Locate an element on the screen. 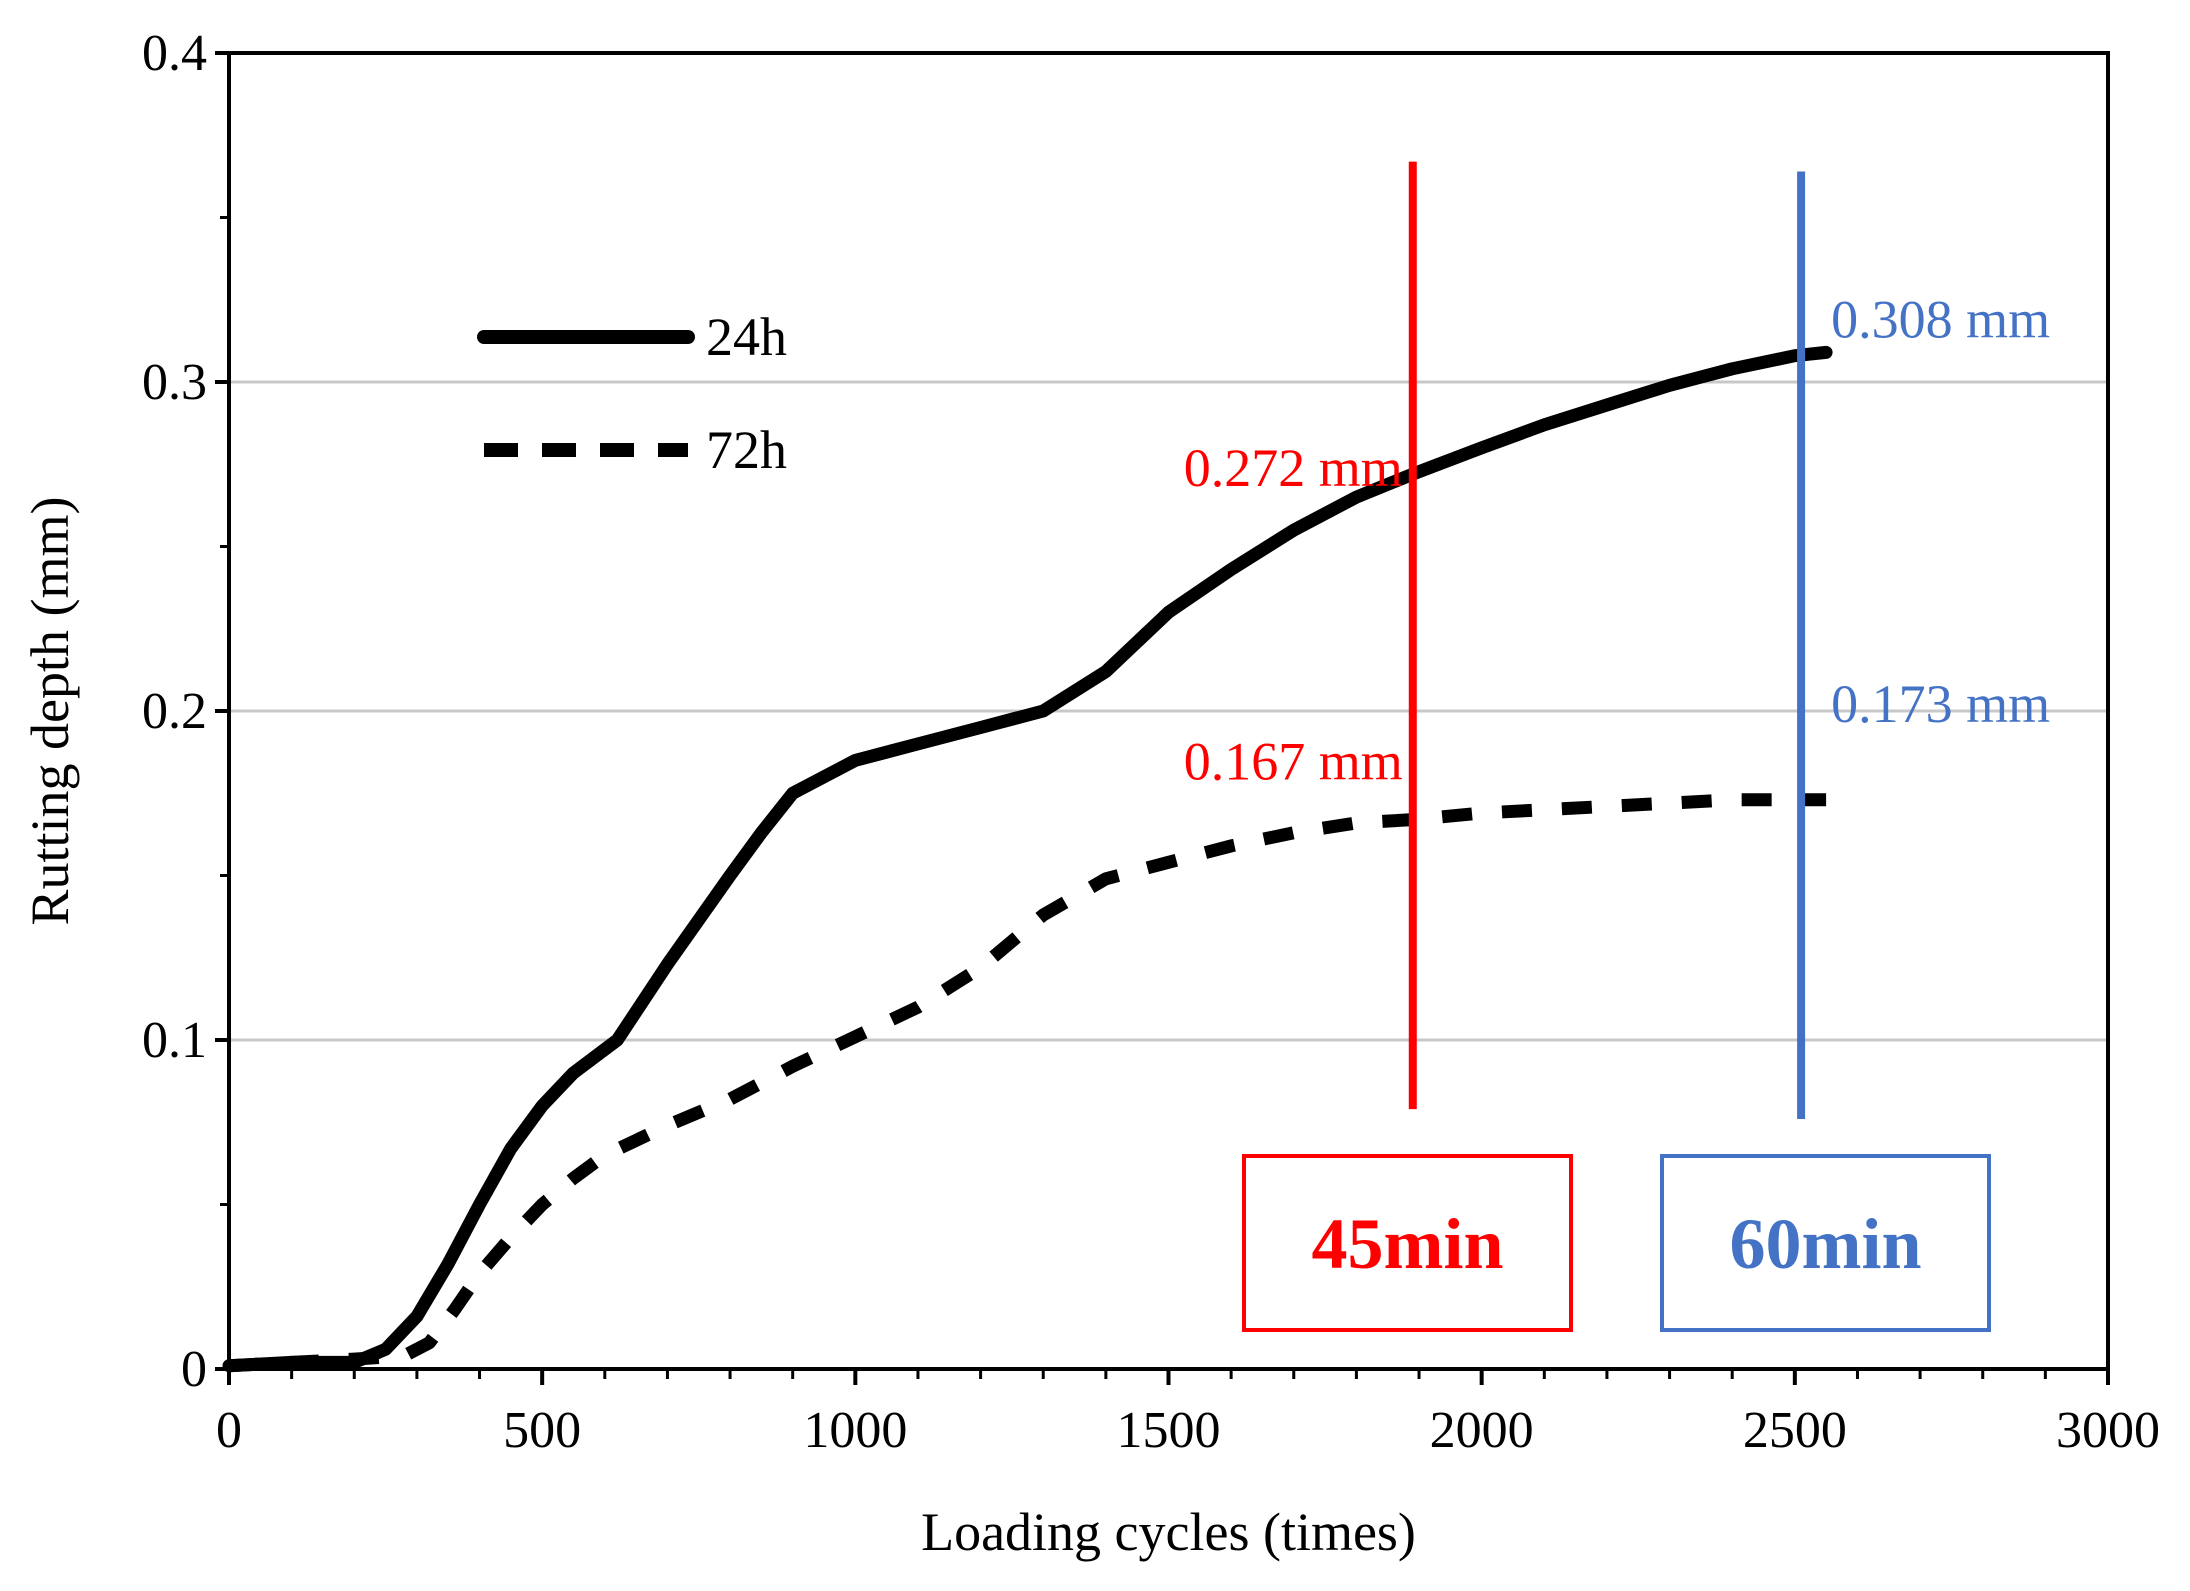  y-tick-label-4: 0.4 is located at coordinates (174, 53).